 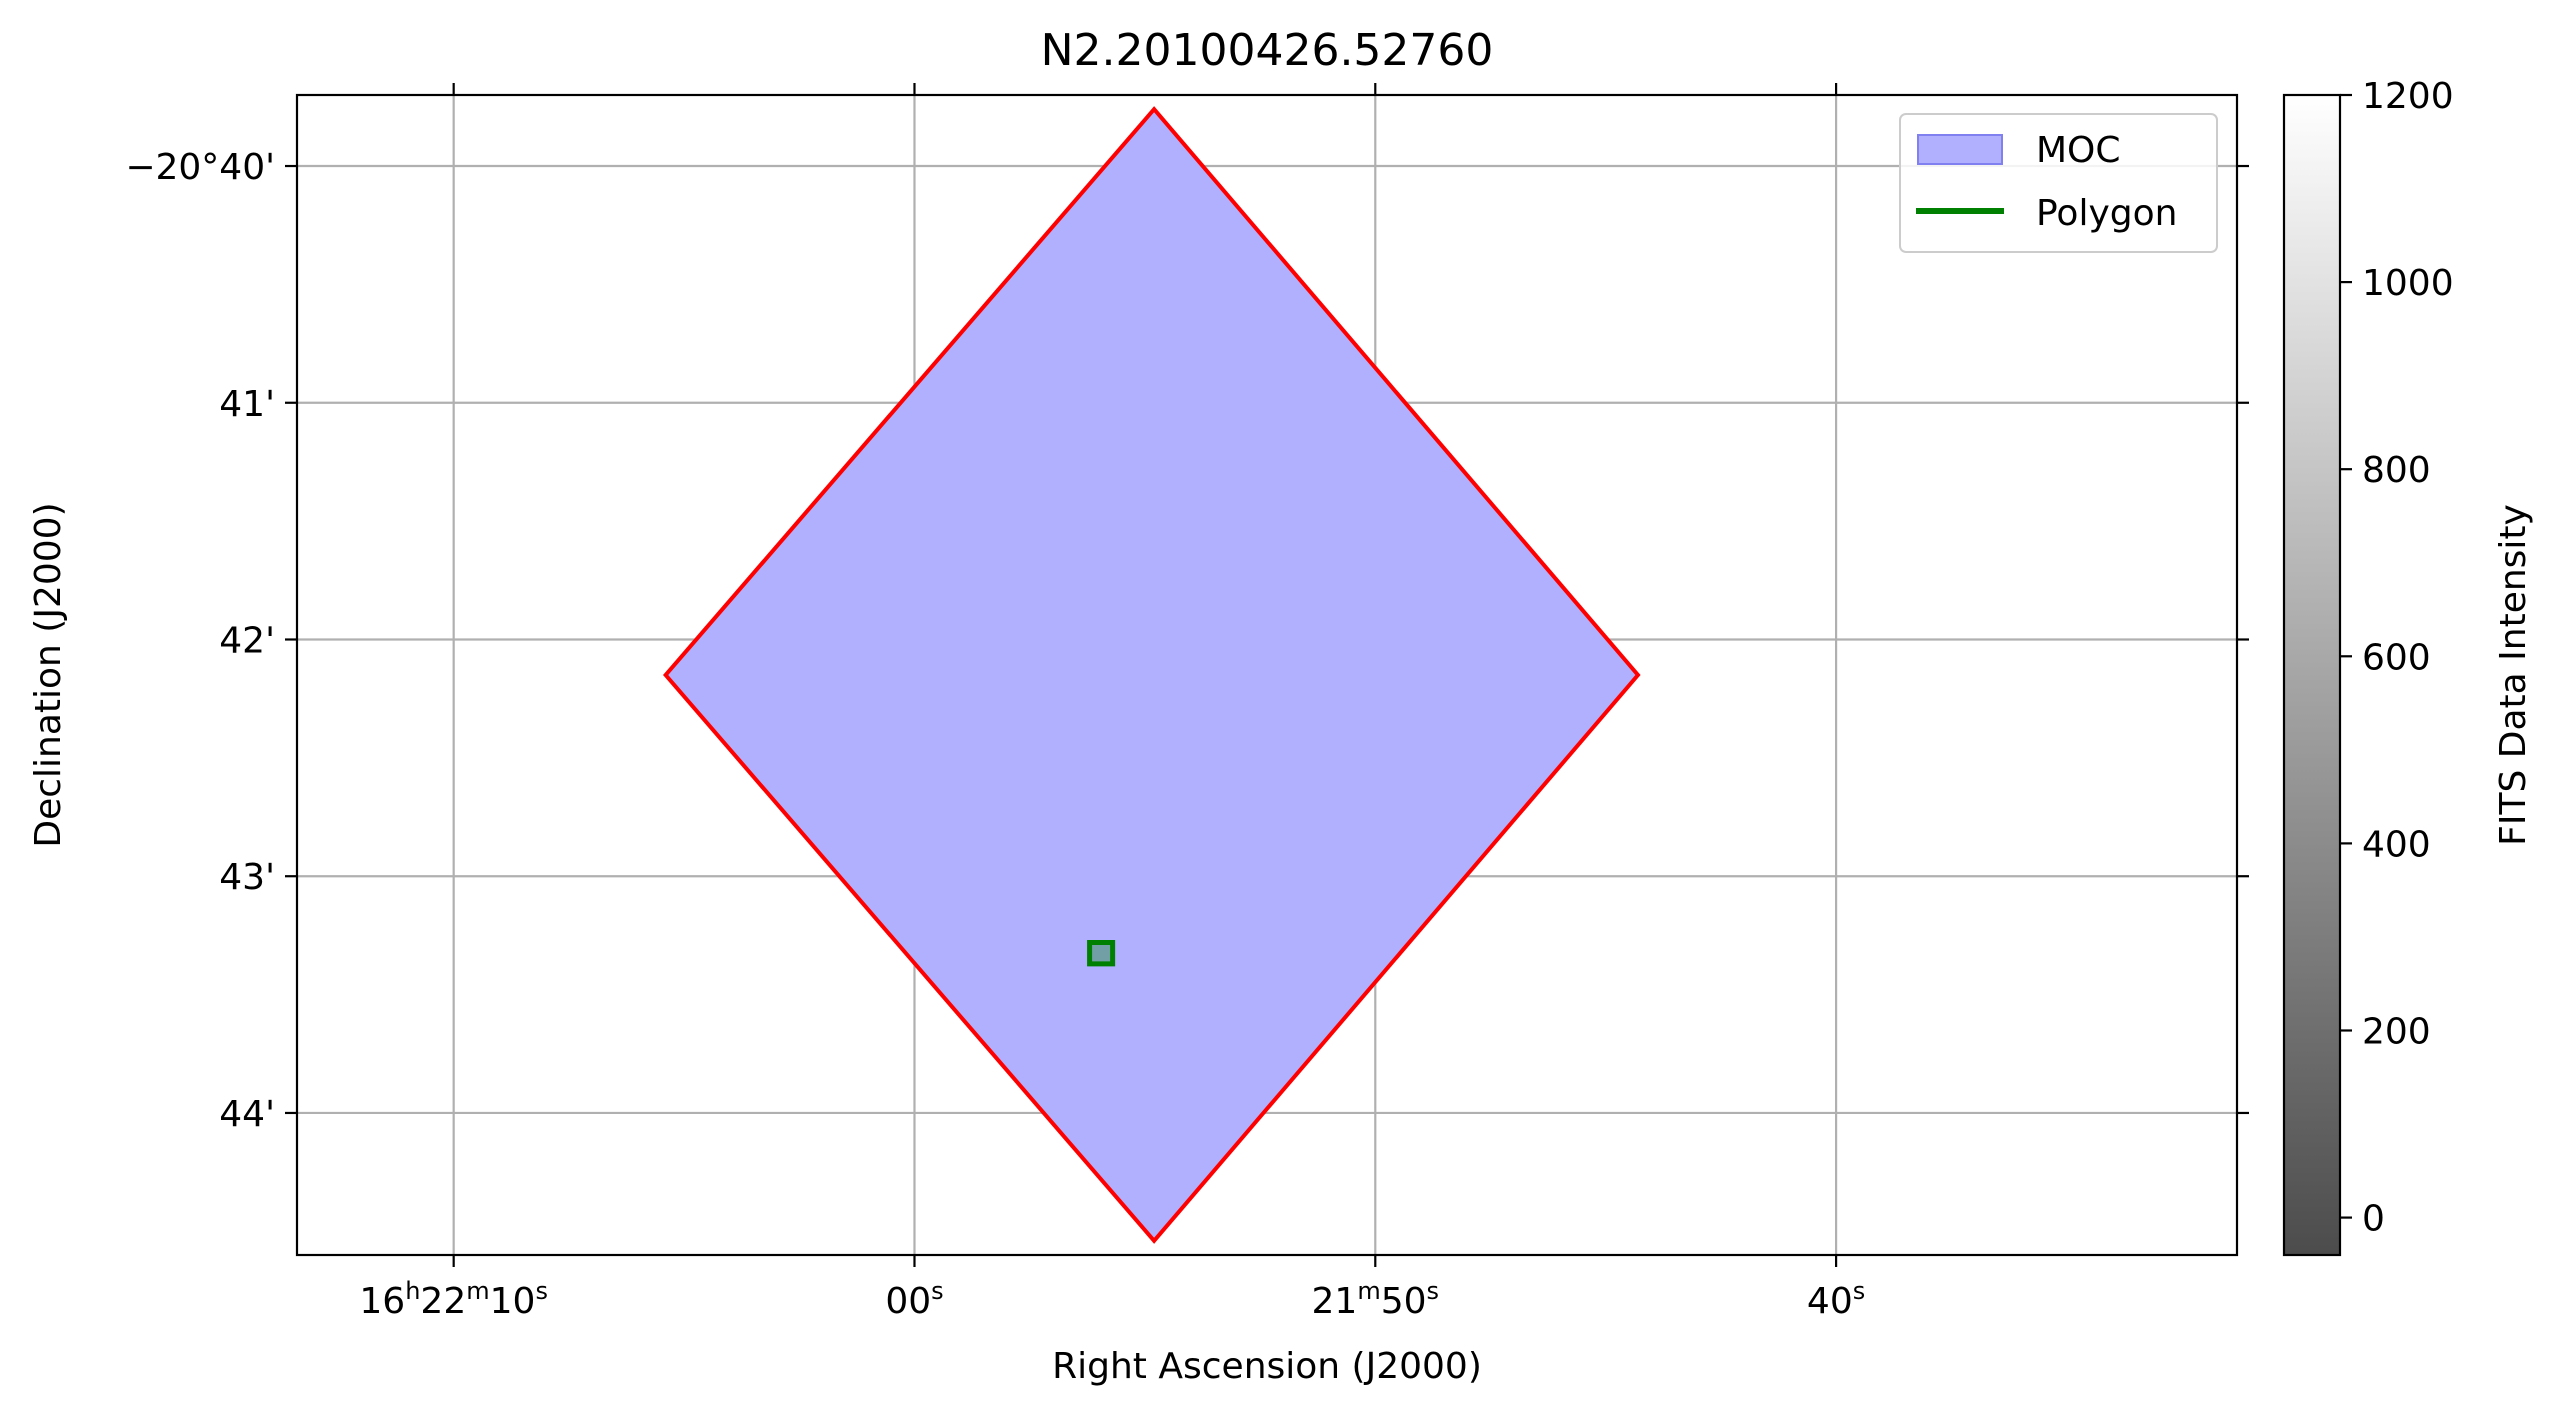 What do you see at coordinates (200, 641) in the screenshot?
I see `y-tick-labels: −20°40' 41' 42' 43' 44'` at bounding box center [200, 641].